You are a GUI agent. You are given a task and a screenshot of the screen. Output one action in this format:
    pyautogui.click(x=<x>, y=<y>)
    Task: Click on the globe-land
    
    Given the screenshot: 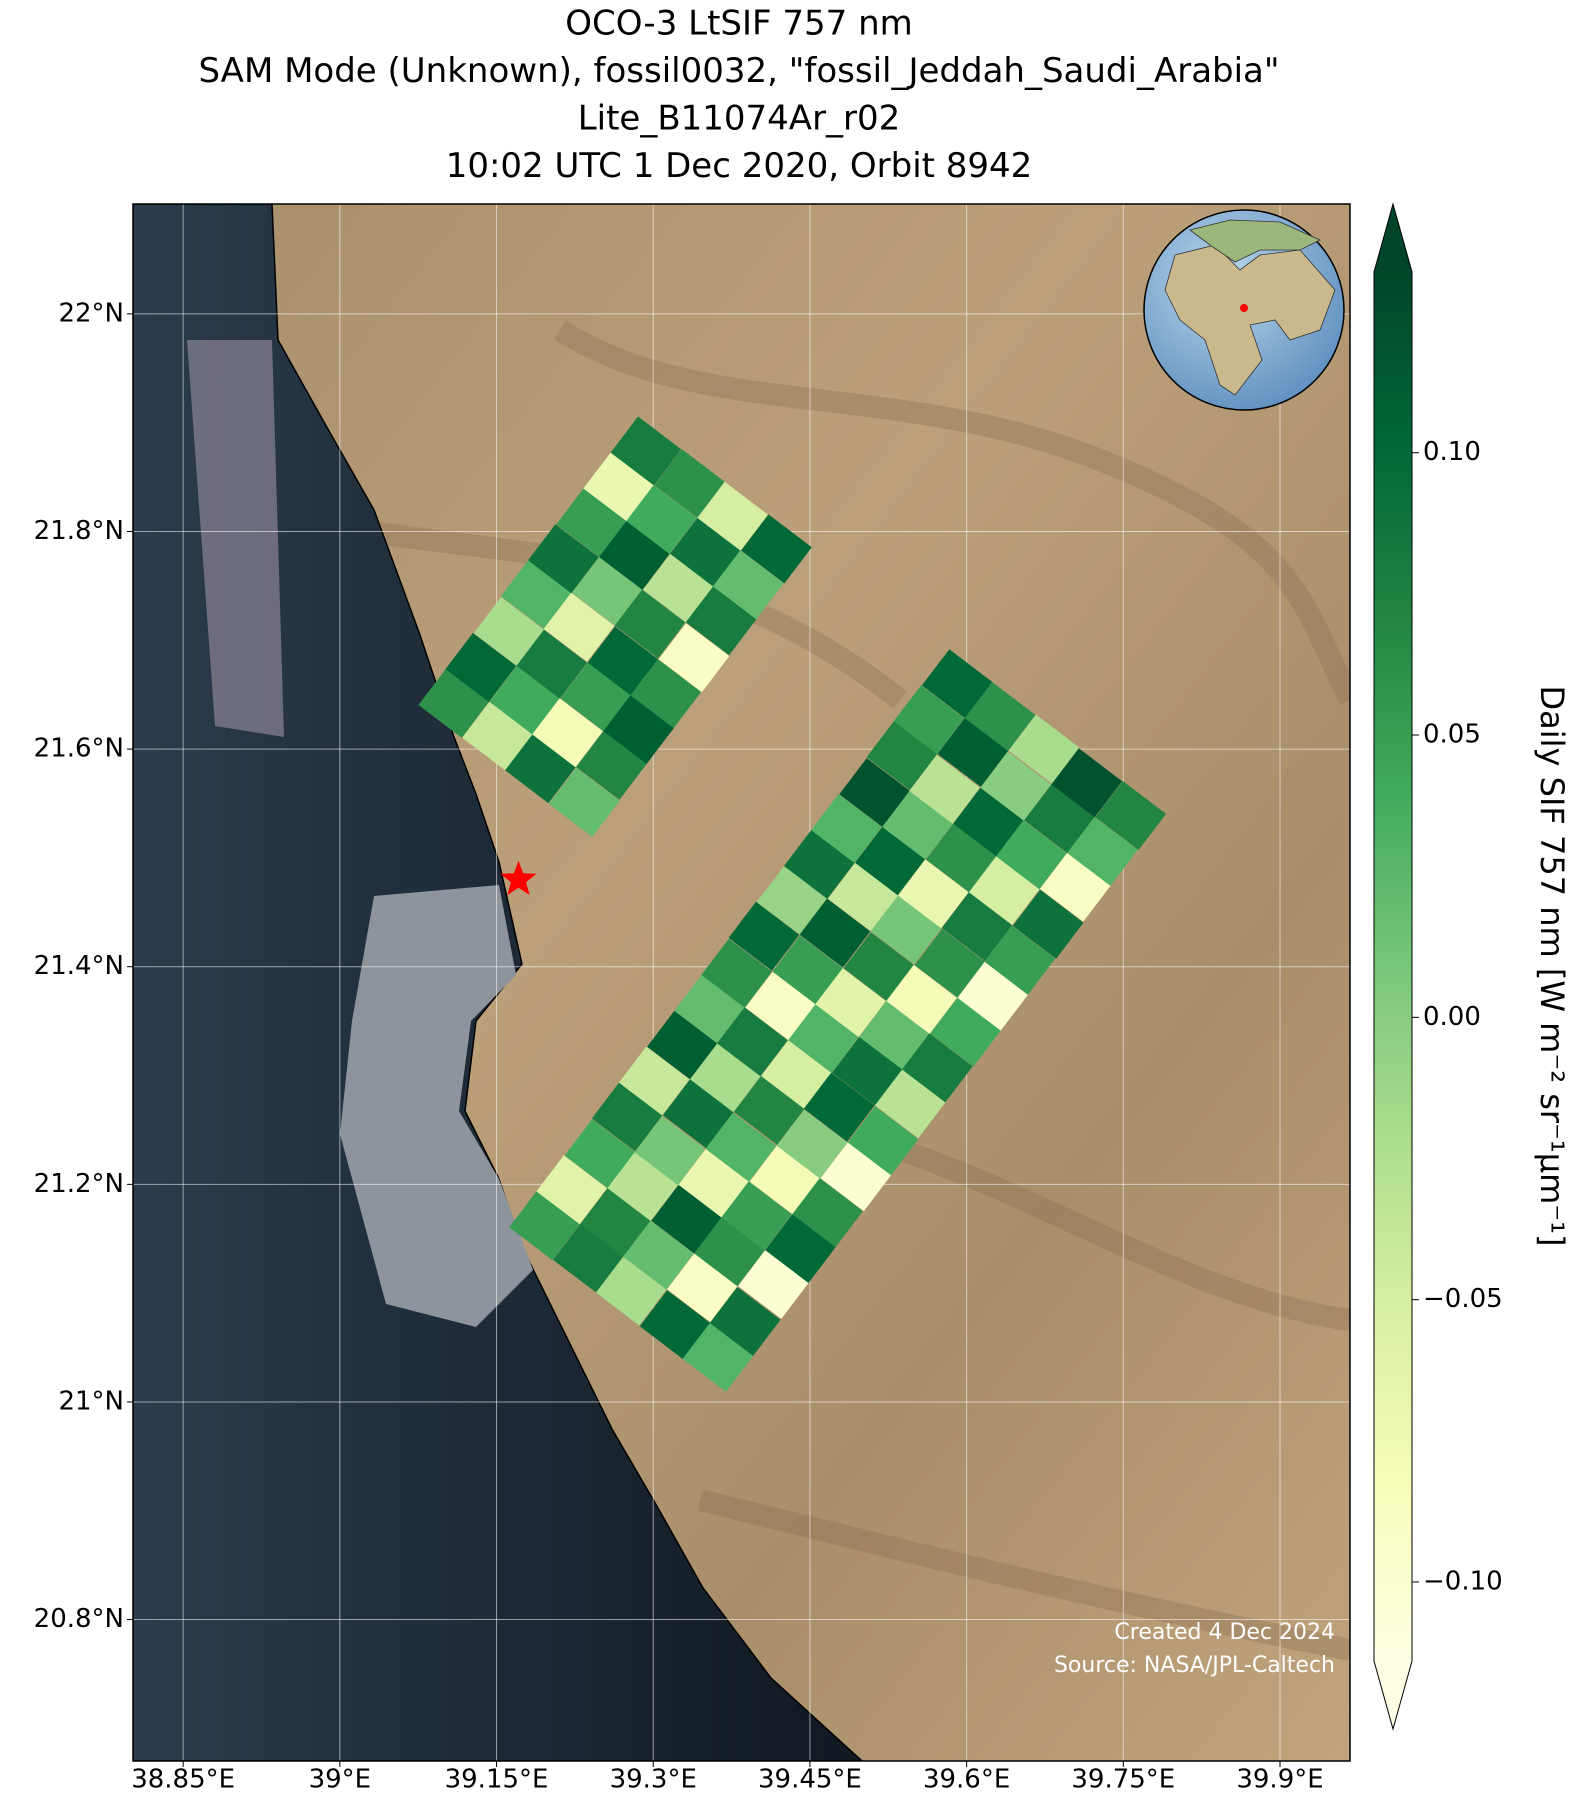 What is the action you would take?
    pyautogui.click(x=1250, y=320)
    